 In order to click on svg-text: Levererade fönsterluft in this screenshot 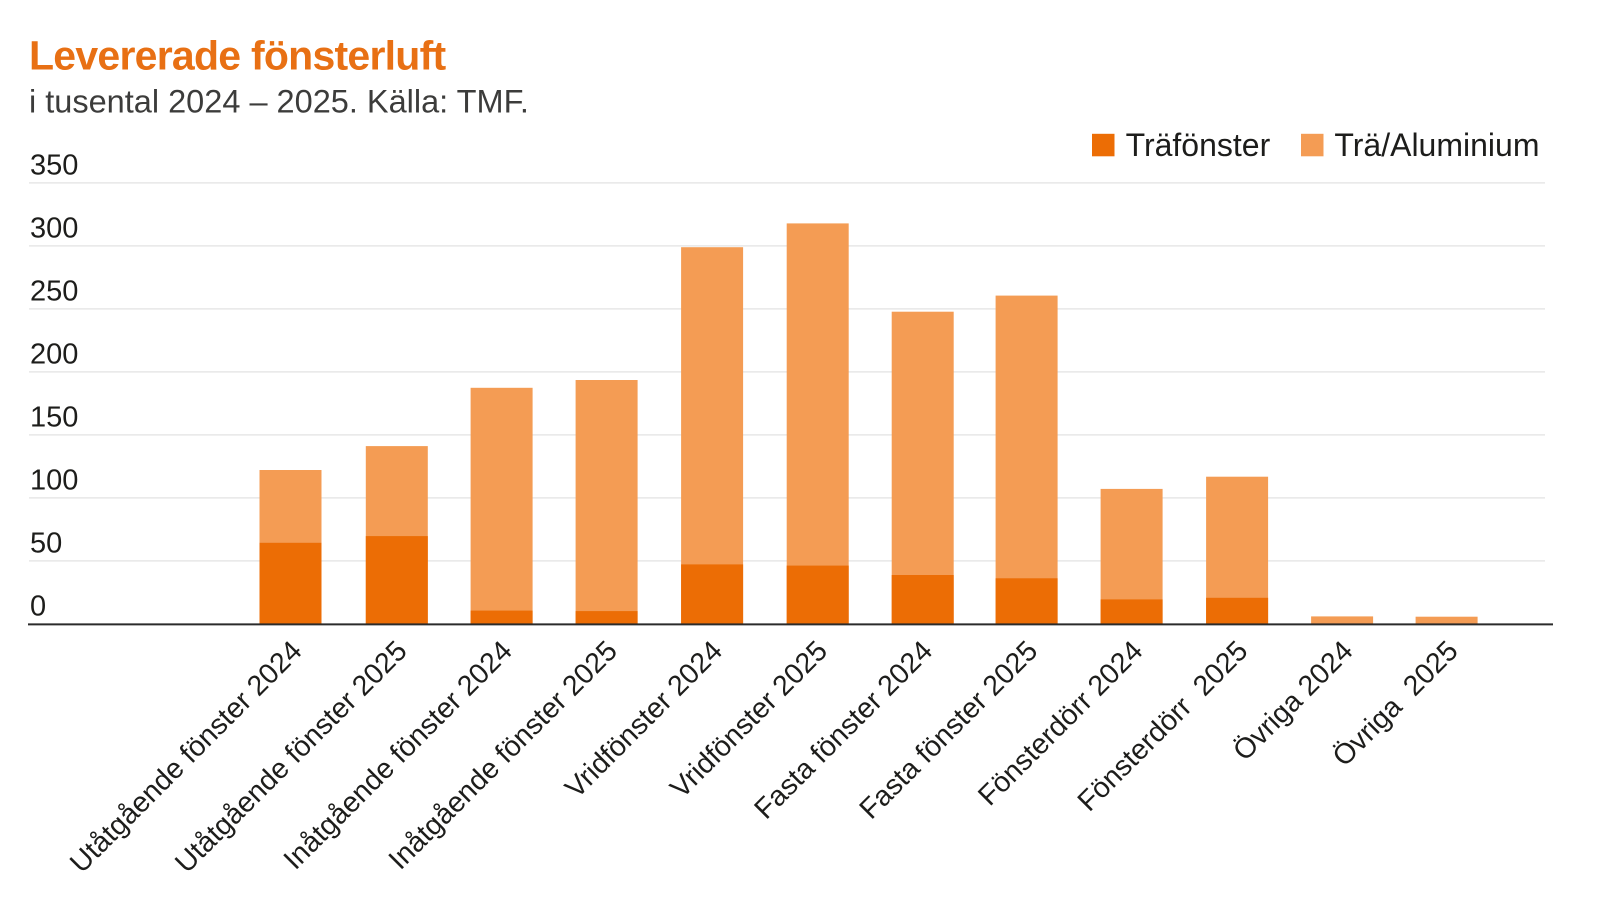, I will do `click(237, 56)`.